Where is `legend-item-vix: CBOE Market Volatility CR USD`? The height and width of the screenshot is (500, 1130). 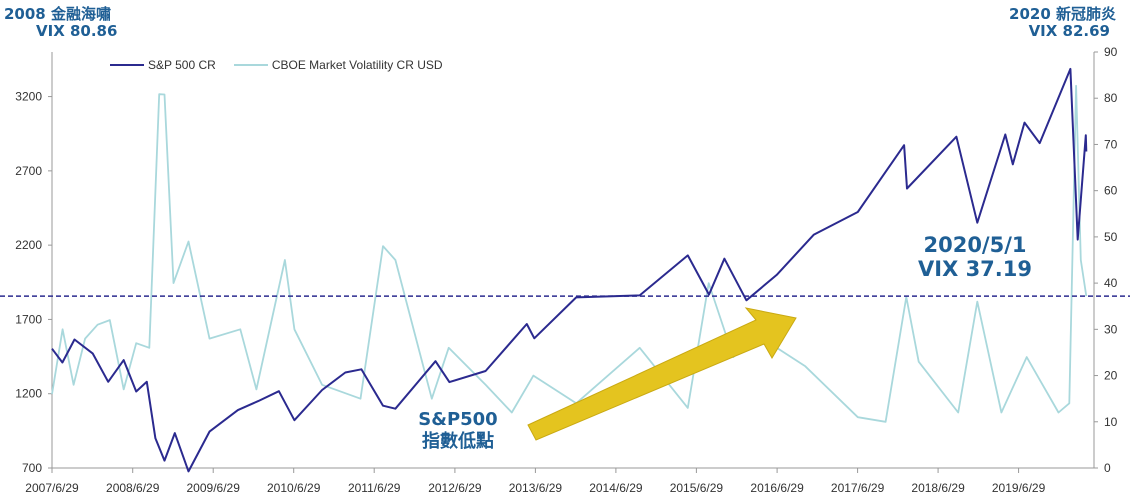
legend-item-vix: CBOE Market Volatility CR USD is located at coordinates (338, 65).